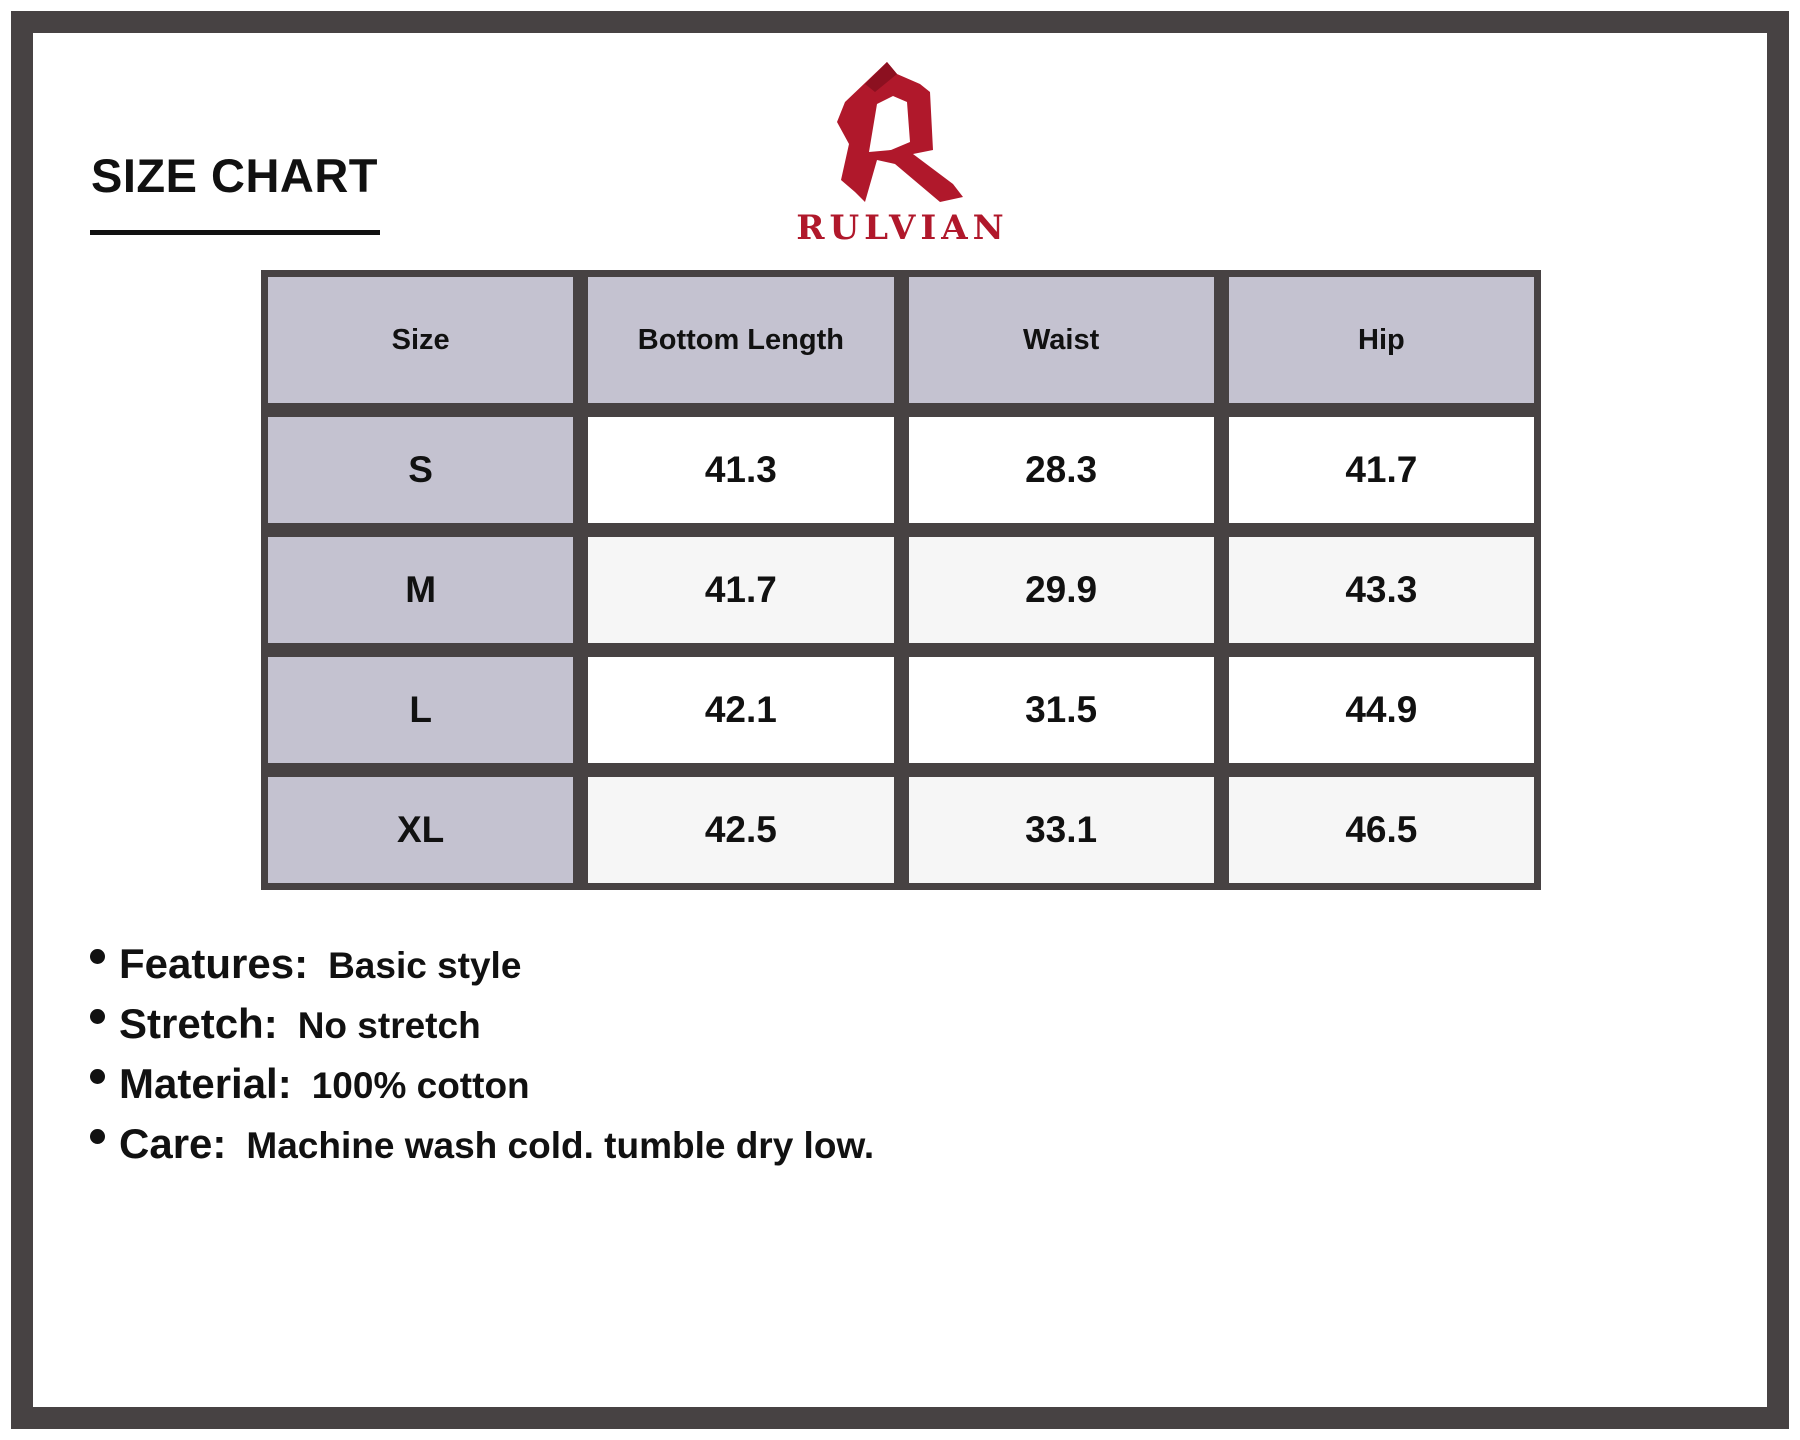  Describe the element at coordinates (425, 965) in the screenshot. I see `spec-value: Basic style` at that location.